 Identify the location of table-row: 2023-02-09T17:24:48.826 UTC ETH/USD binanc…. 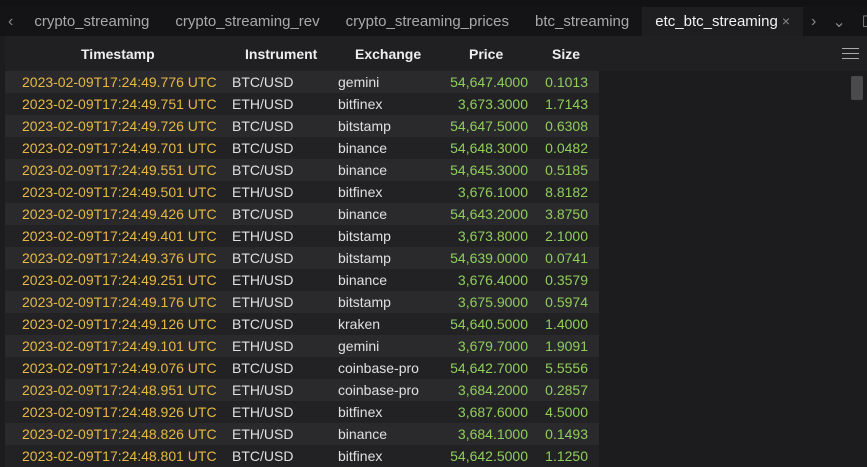
(302, 434).